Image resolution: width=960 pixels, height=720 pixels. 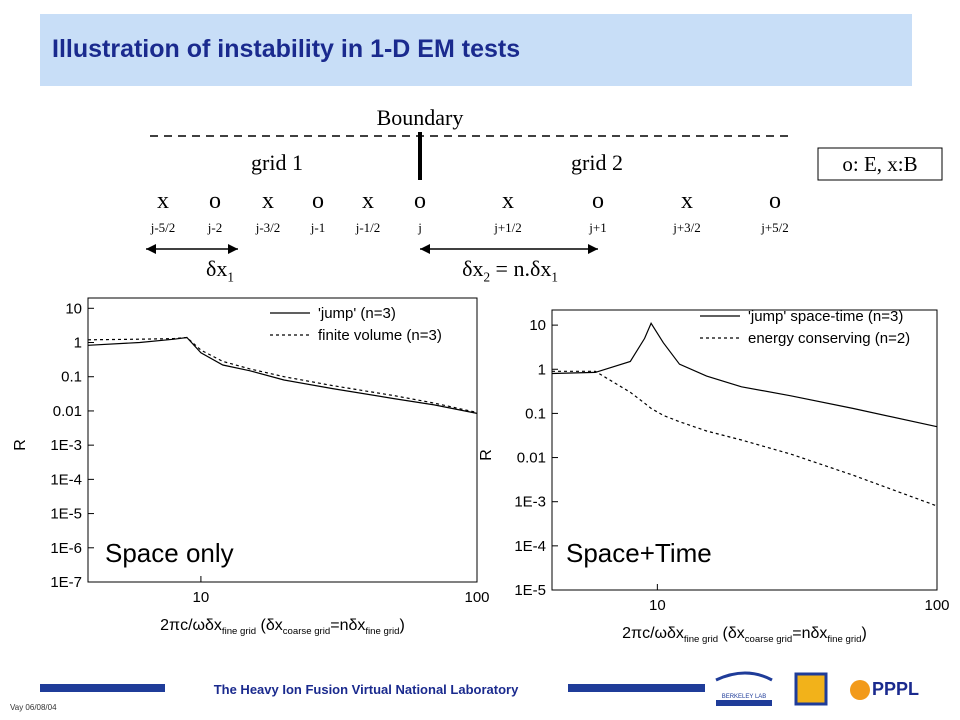 What do you see at coordinates (829, 338) in the screenshot?
I see `legend-label: energy conserving (n=2)` at bounding box center [829, 338].